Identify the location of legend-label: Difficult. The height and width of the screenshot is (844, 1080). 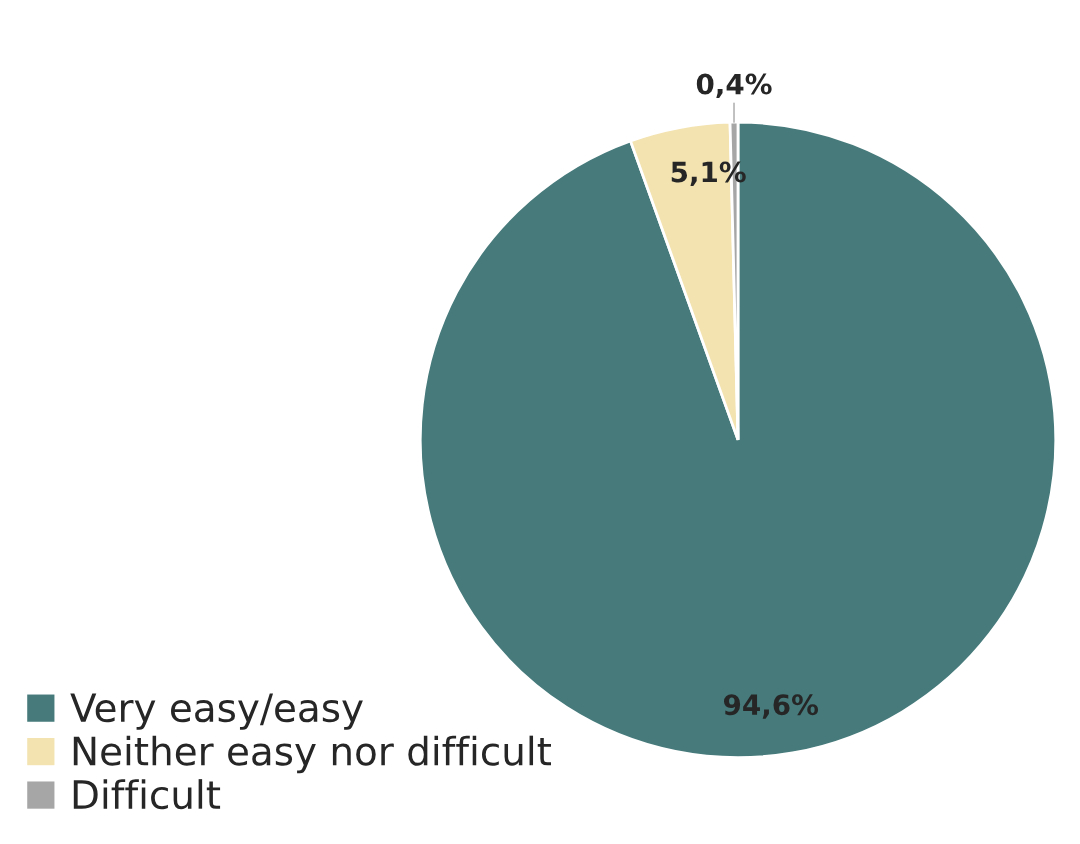
(147, 794).